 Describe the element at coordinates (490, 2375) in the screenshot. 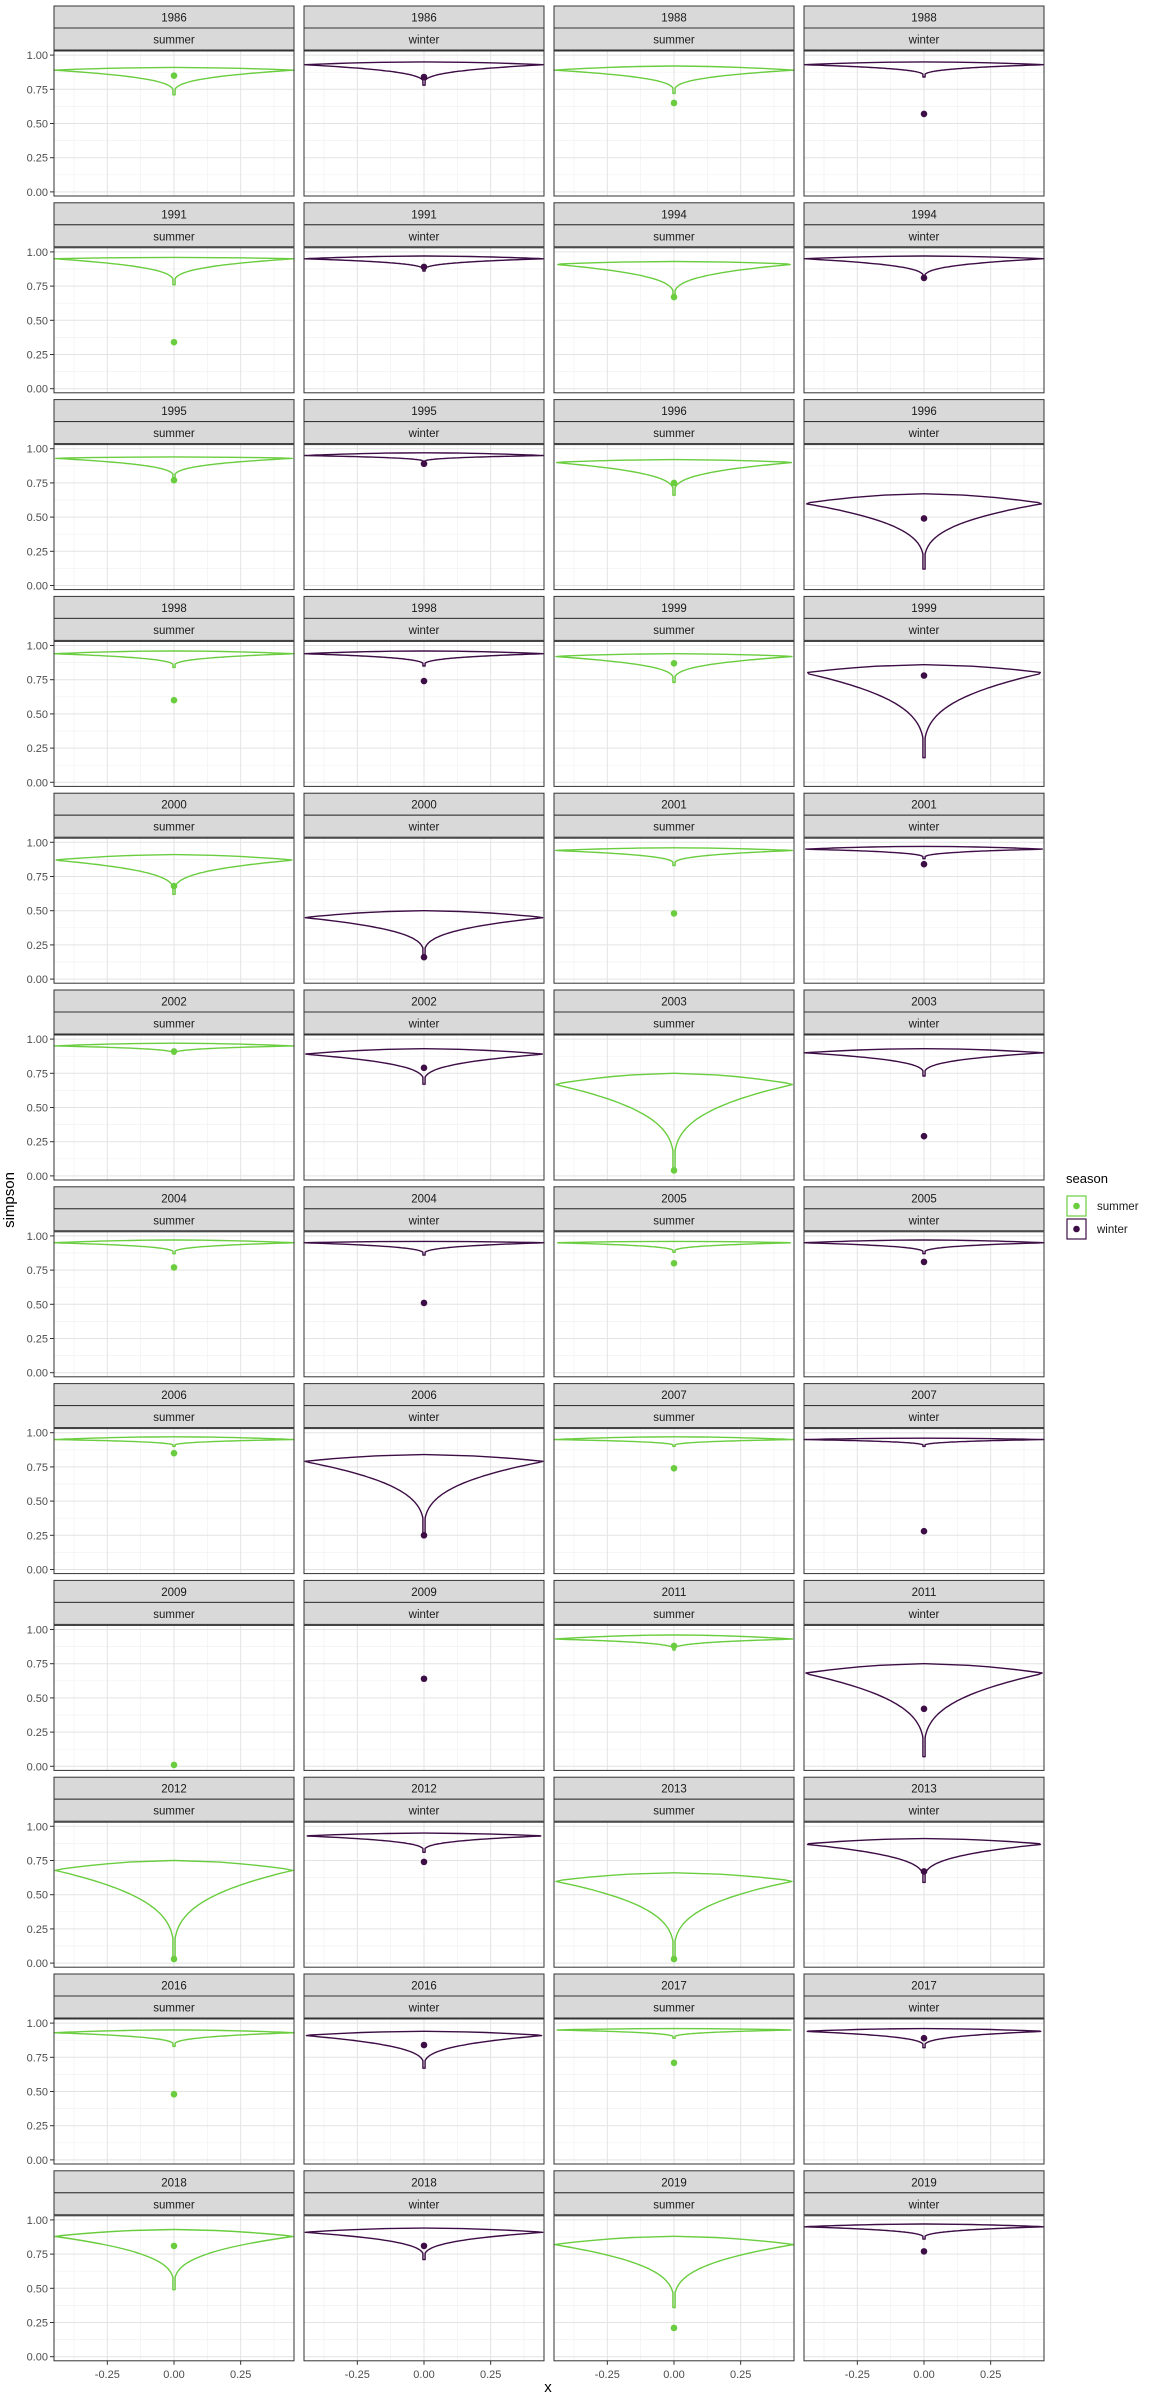

I see `x-tick-label: 0.25` at that location.